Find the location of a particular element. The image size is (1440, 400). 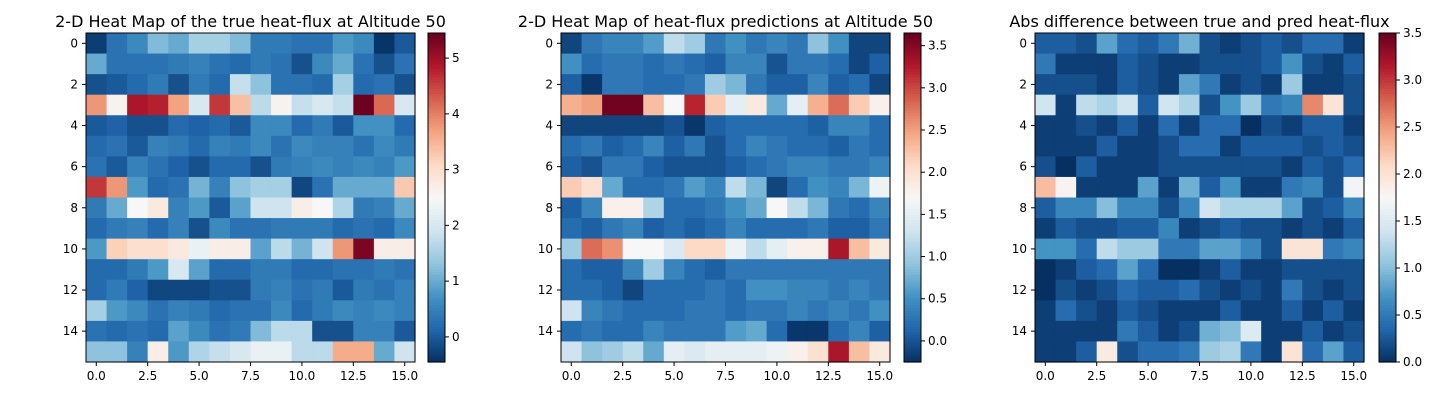

y-tick-label: 10 is located at coordinates (545, 249).